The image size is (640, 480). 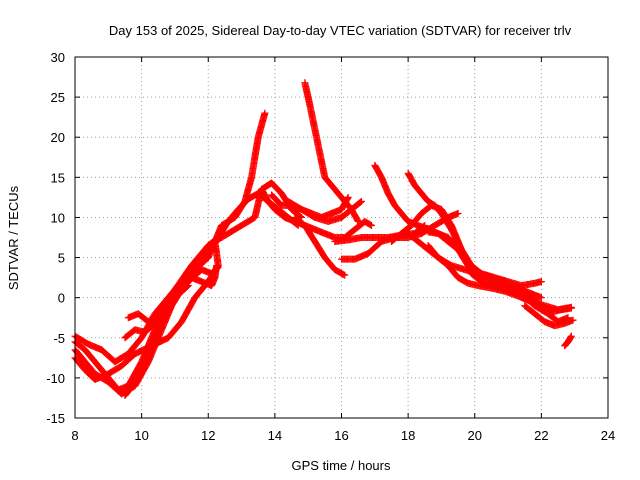 I want to click on x-tick-label: 16, so click(x=341, y=435).